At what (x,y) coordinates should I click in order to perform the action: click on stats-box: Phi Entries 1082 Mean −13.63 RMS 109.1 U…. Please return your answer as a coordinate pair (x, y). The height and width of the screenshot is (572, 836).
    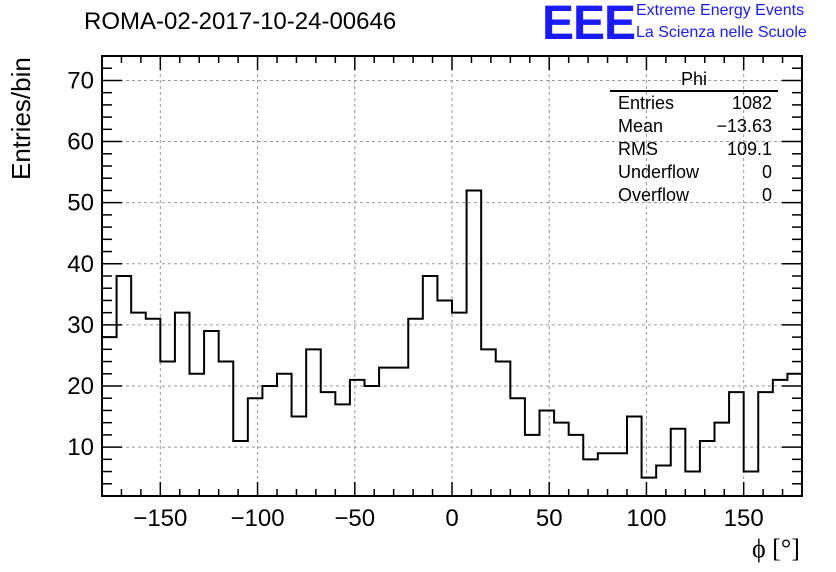
    Looking at the image, I should click on (694, 137).